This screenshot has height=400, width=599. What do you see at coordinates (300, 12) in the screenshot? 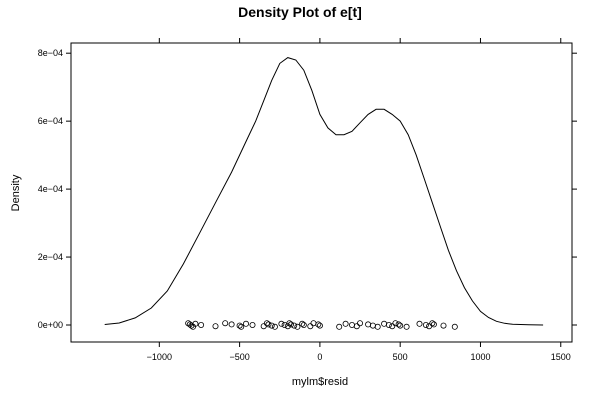
I see `chart-title: Density Plot of e[t]` at bounding box center [300, 12].